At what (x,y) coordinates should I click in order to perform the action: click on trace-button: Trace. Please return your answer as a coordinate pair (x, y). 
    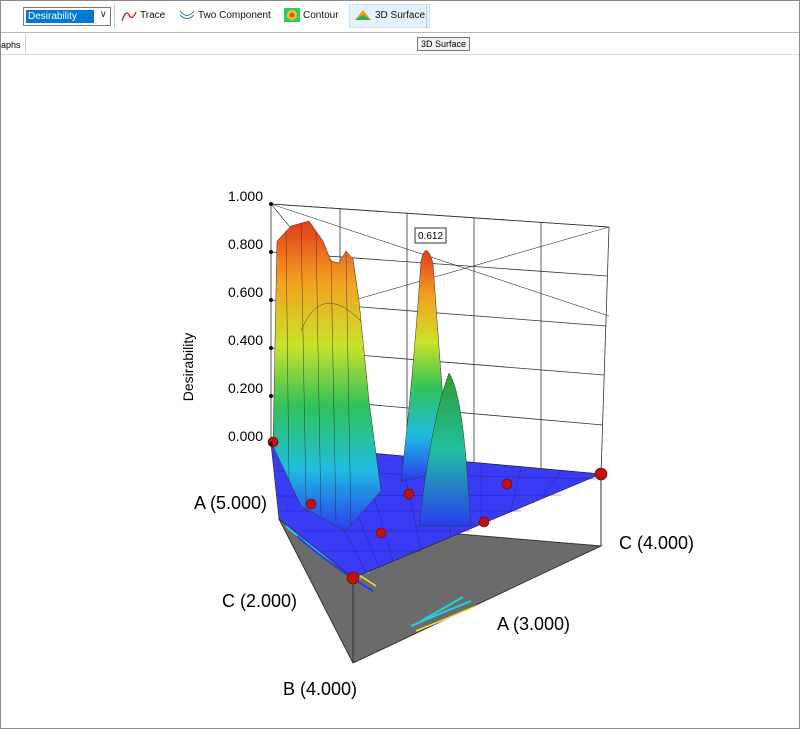
    Looking at the image, I should click on (143, 16).